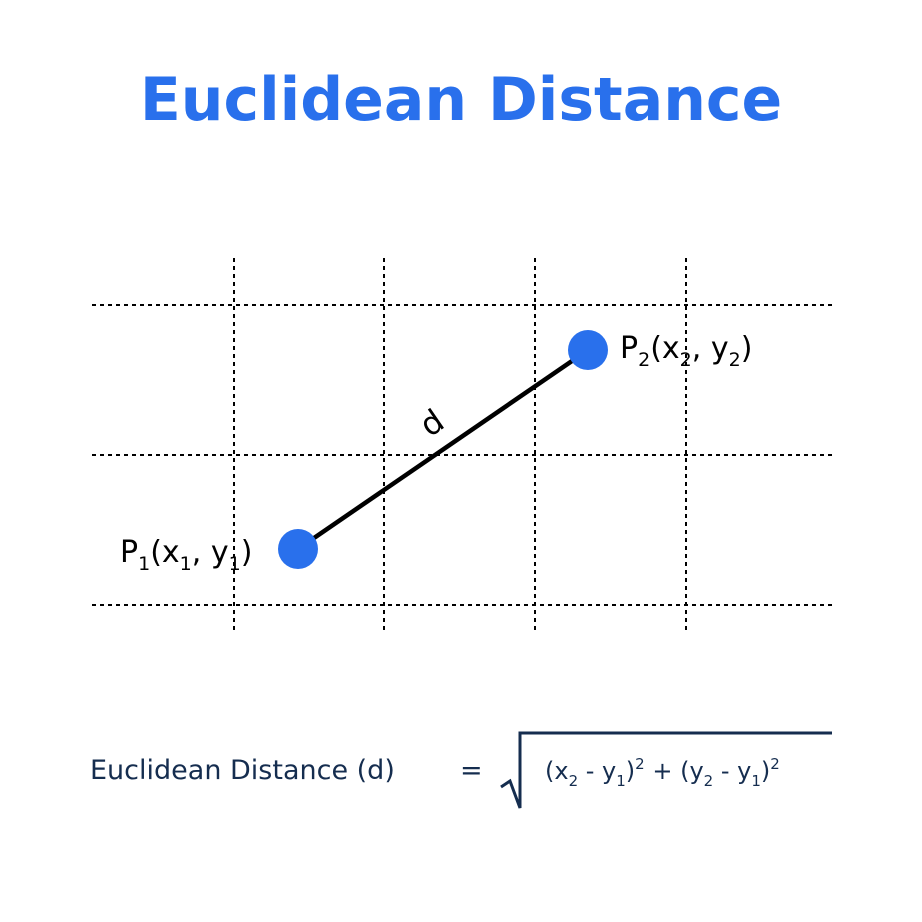 The image size is (922, 922). Describe the element at coordinates (186, 555) in the screenshot. I see `point-p1-label: P1(x1, y1)` at that location.